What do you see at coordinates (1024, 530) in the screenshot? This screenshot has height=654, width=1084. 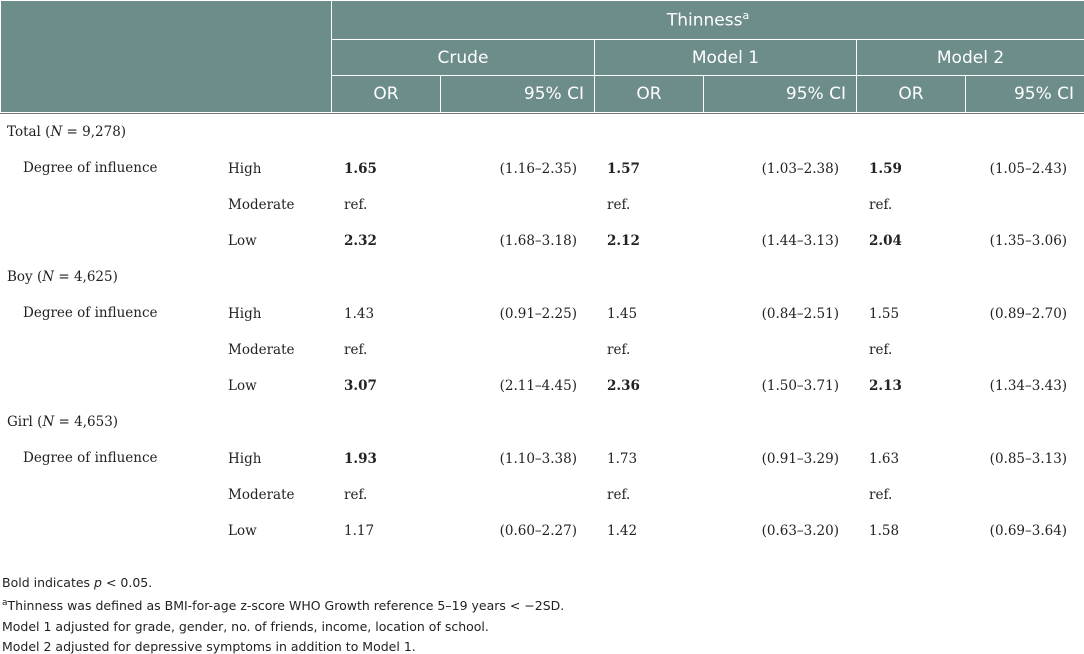 I see `ci-cell: (0.69–3.64)` at bounding box center [1024, 530].